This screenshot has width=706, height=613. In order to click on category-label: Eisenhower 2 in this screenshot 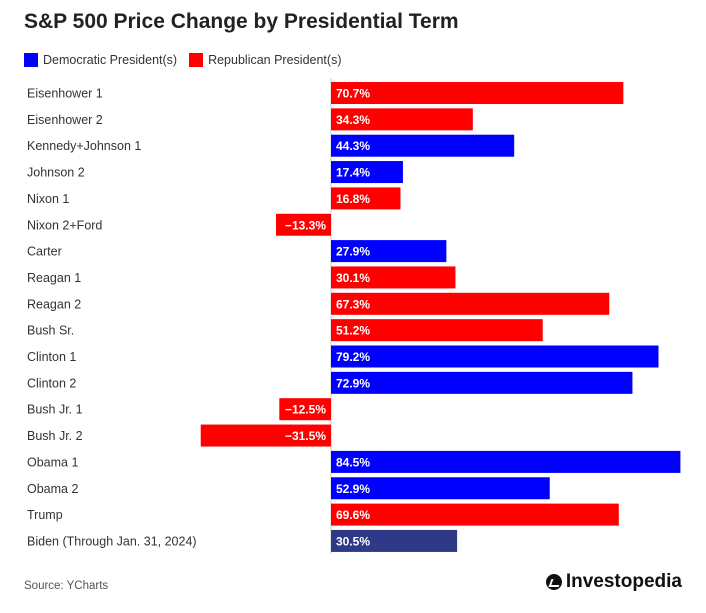, I will do `click(65, 120)`.